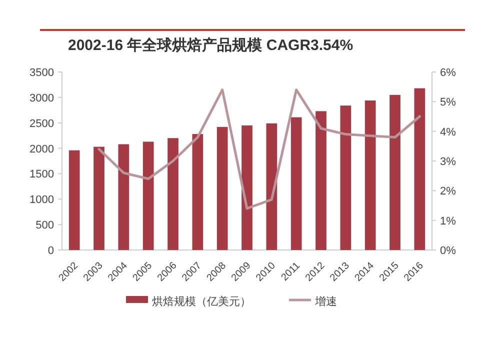  I want to click on y2-tick-label: 3%, so click(448, 162).